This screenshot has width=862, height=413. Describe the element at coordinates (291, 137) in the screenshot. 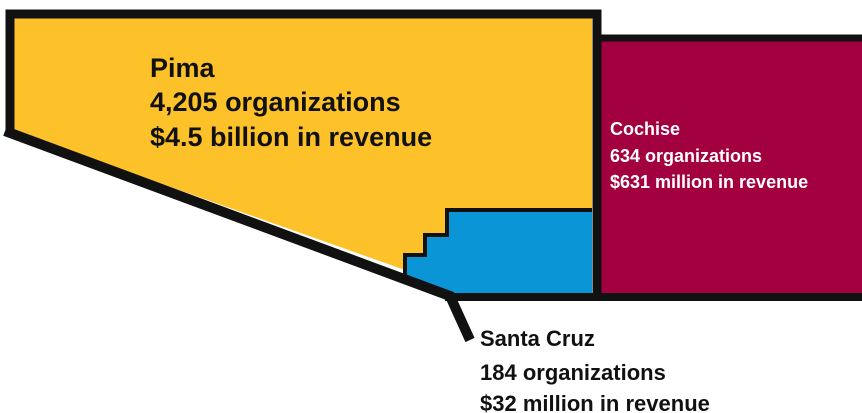

I see `region-revenue: $4.5 billion in revenue` at that location.